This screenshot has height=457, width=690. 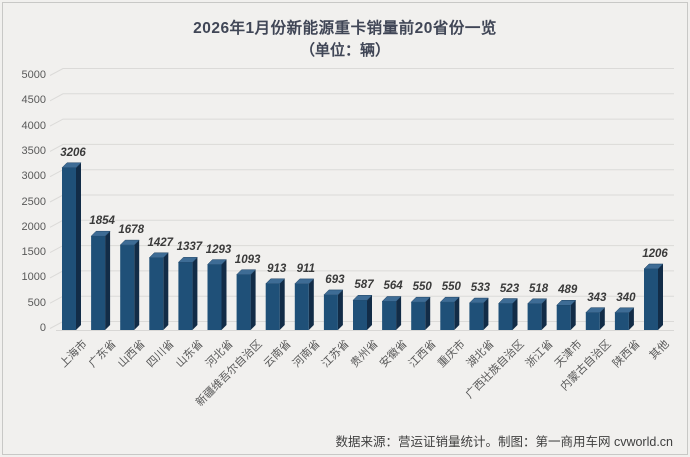 I want to click on bar-广西壮族自治区, so click(x=508, y=314).